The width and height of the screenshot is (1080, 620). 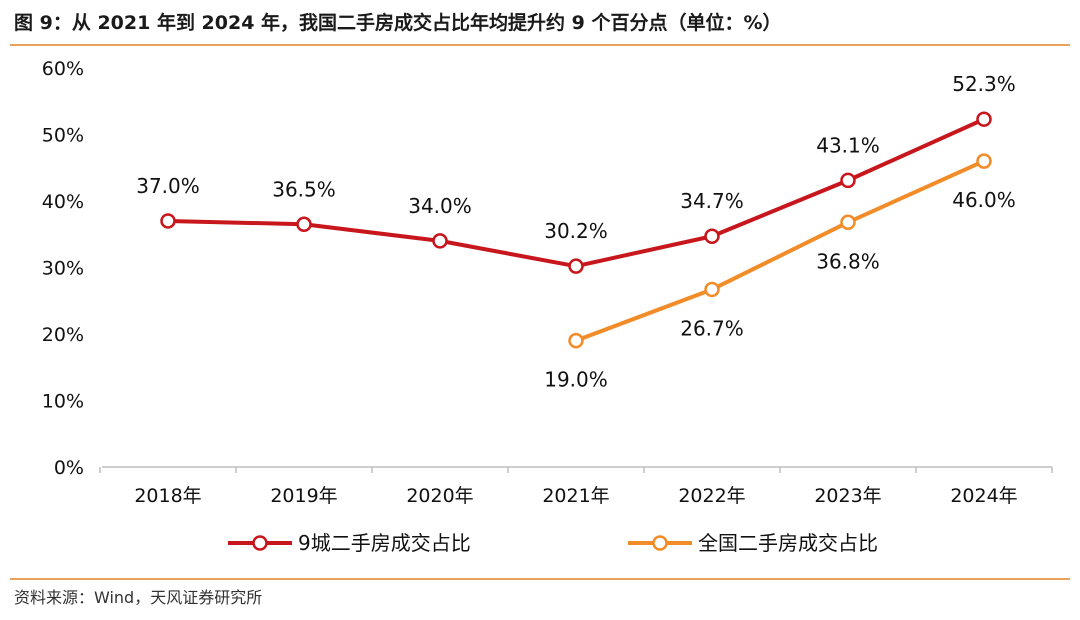 What do you see at coordinates (575, 496) in the screenshot?
I see `x-tick-label: 2021年` at bounding box center [575, 496].